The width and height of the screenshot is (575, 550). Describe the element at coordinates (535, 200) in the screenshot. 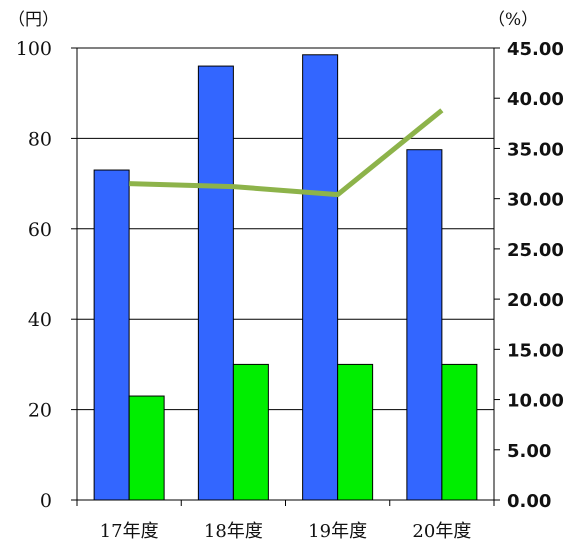

I see `right-tick-label: 30.00` at that location.